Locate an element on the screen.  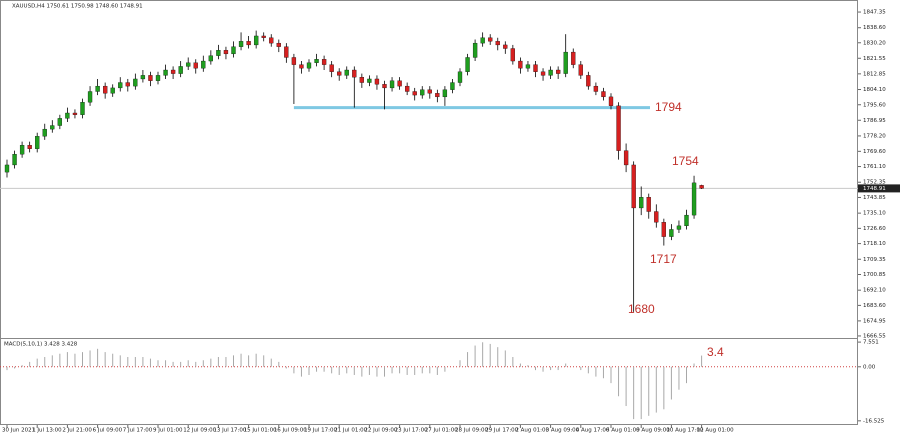
macd-title: MACD(5,10,1) 3.428 3.428 is located at coordinates (41, 345).